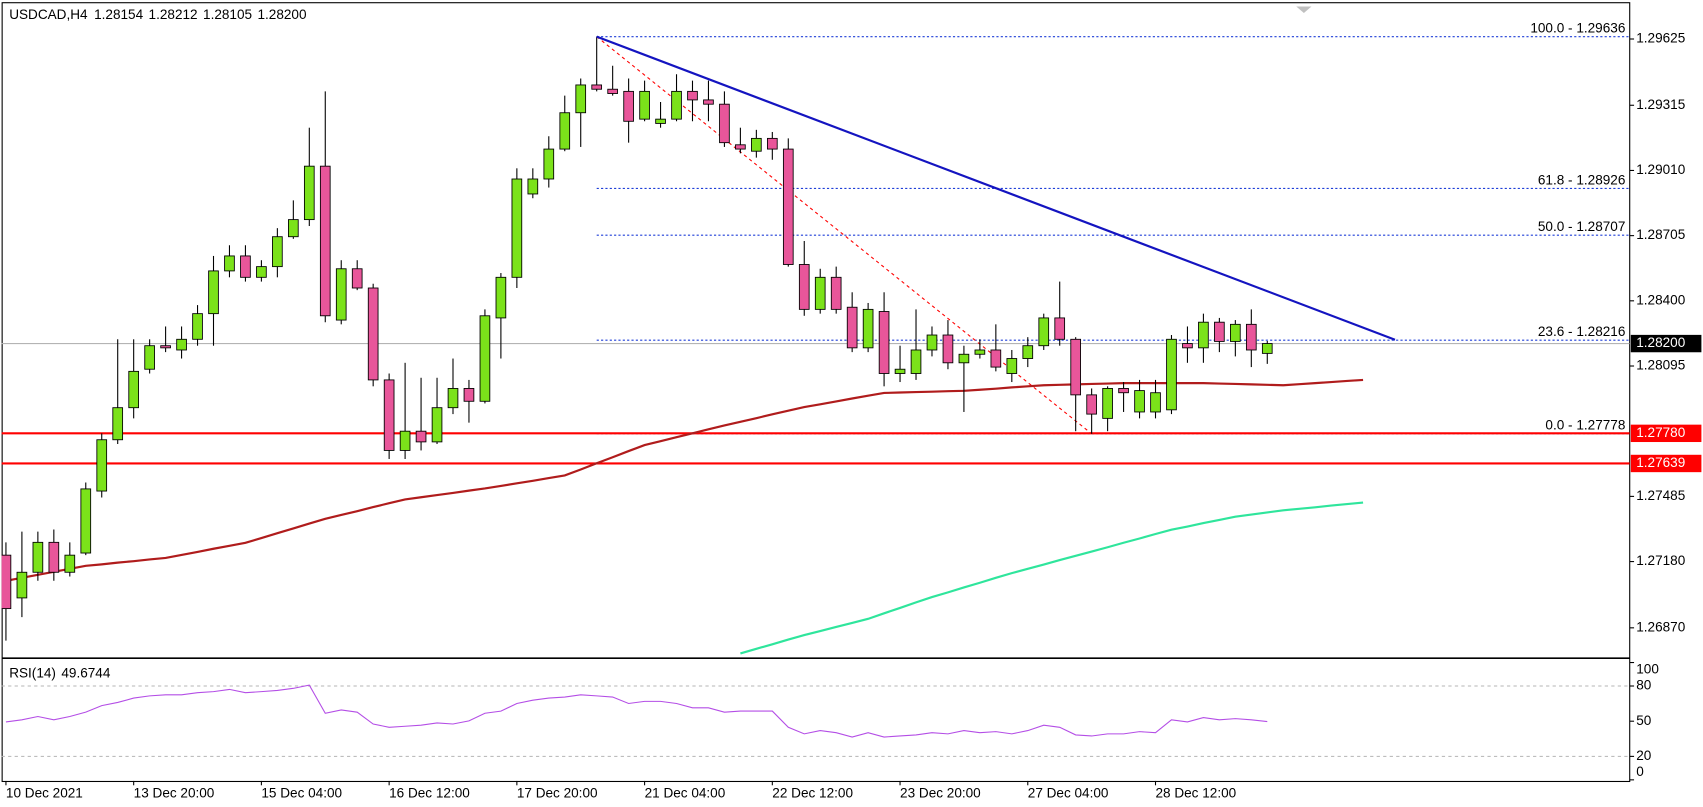 Image resolution: width=1703 pixels, height=807 pixels. Describe the element at coordinates (1660, 626) in the screenshot. I see `y-tick-label: 1.26870` at that location.